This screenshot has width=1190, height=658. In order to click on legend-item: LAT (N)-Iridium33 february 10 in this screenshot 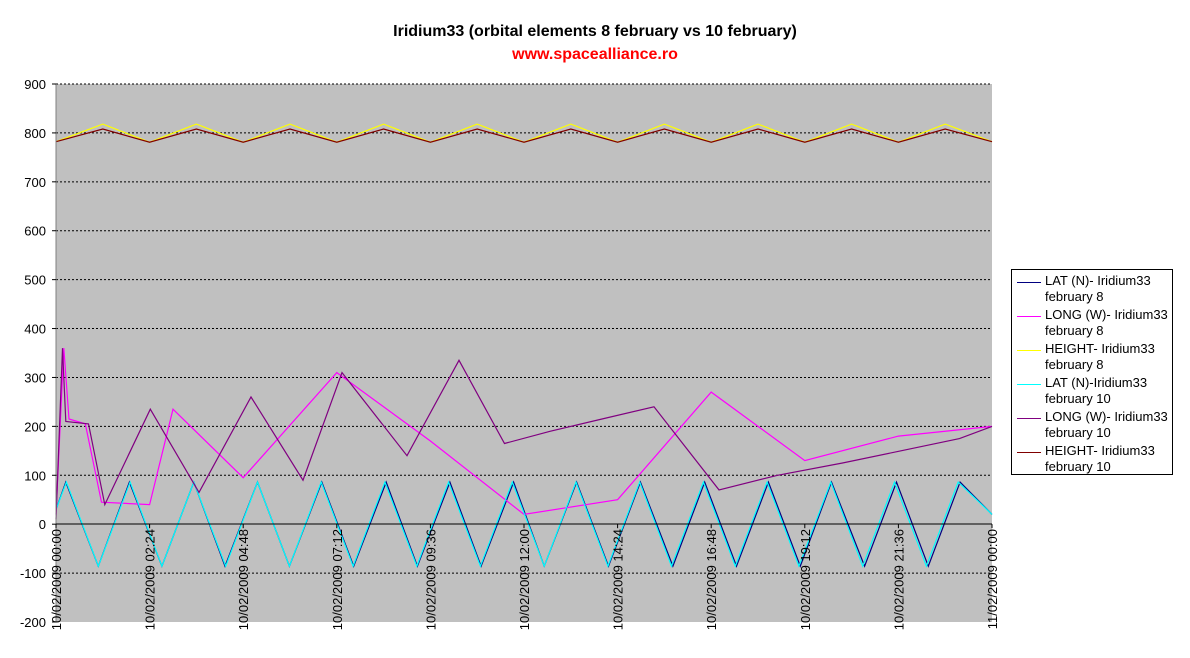, I will do `click(1092, 392)`.